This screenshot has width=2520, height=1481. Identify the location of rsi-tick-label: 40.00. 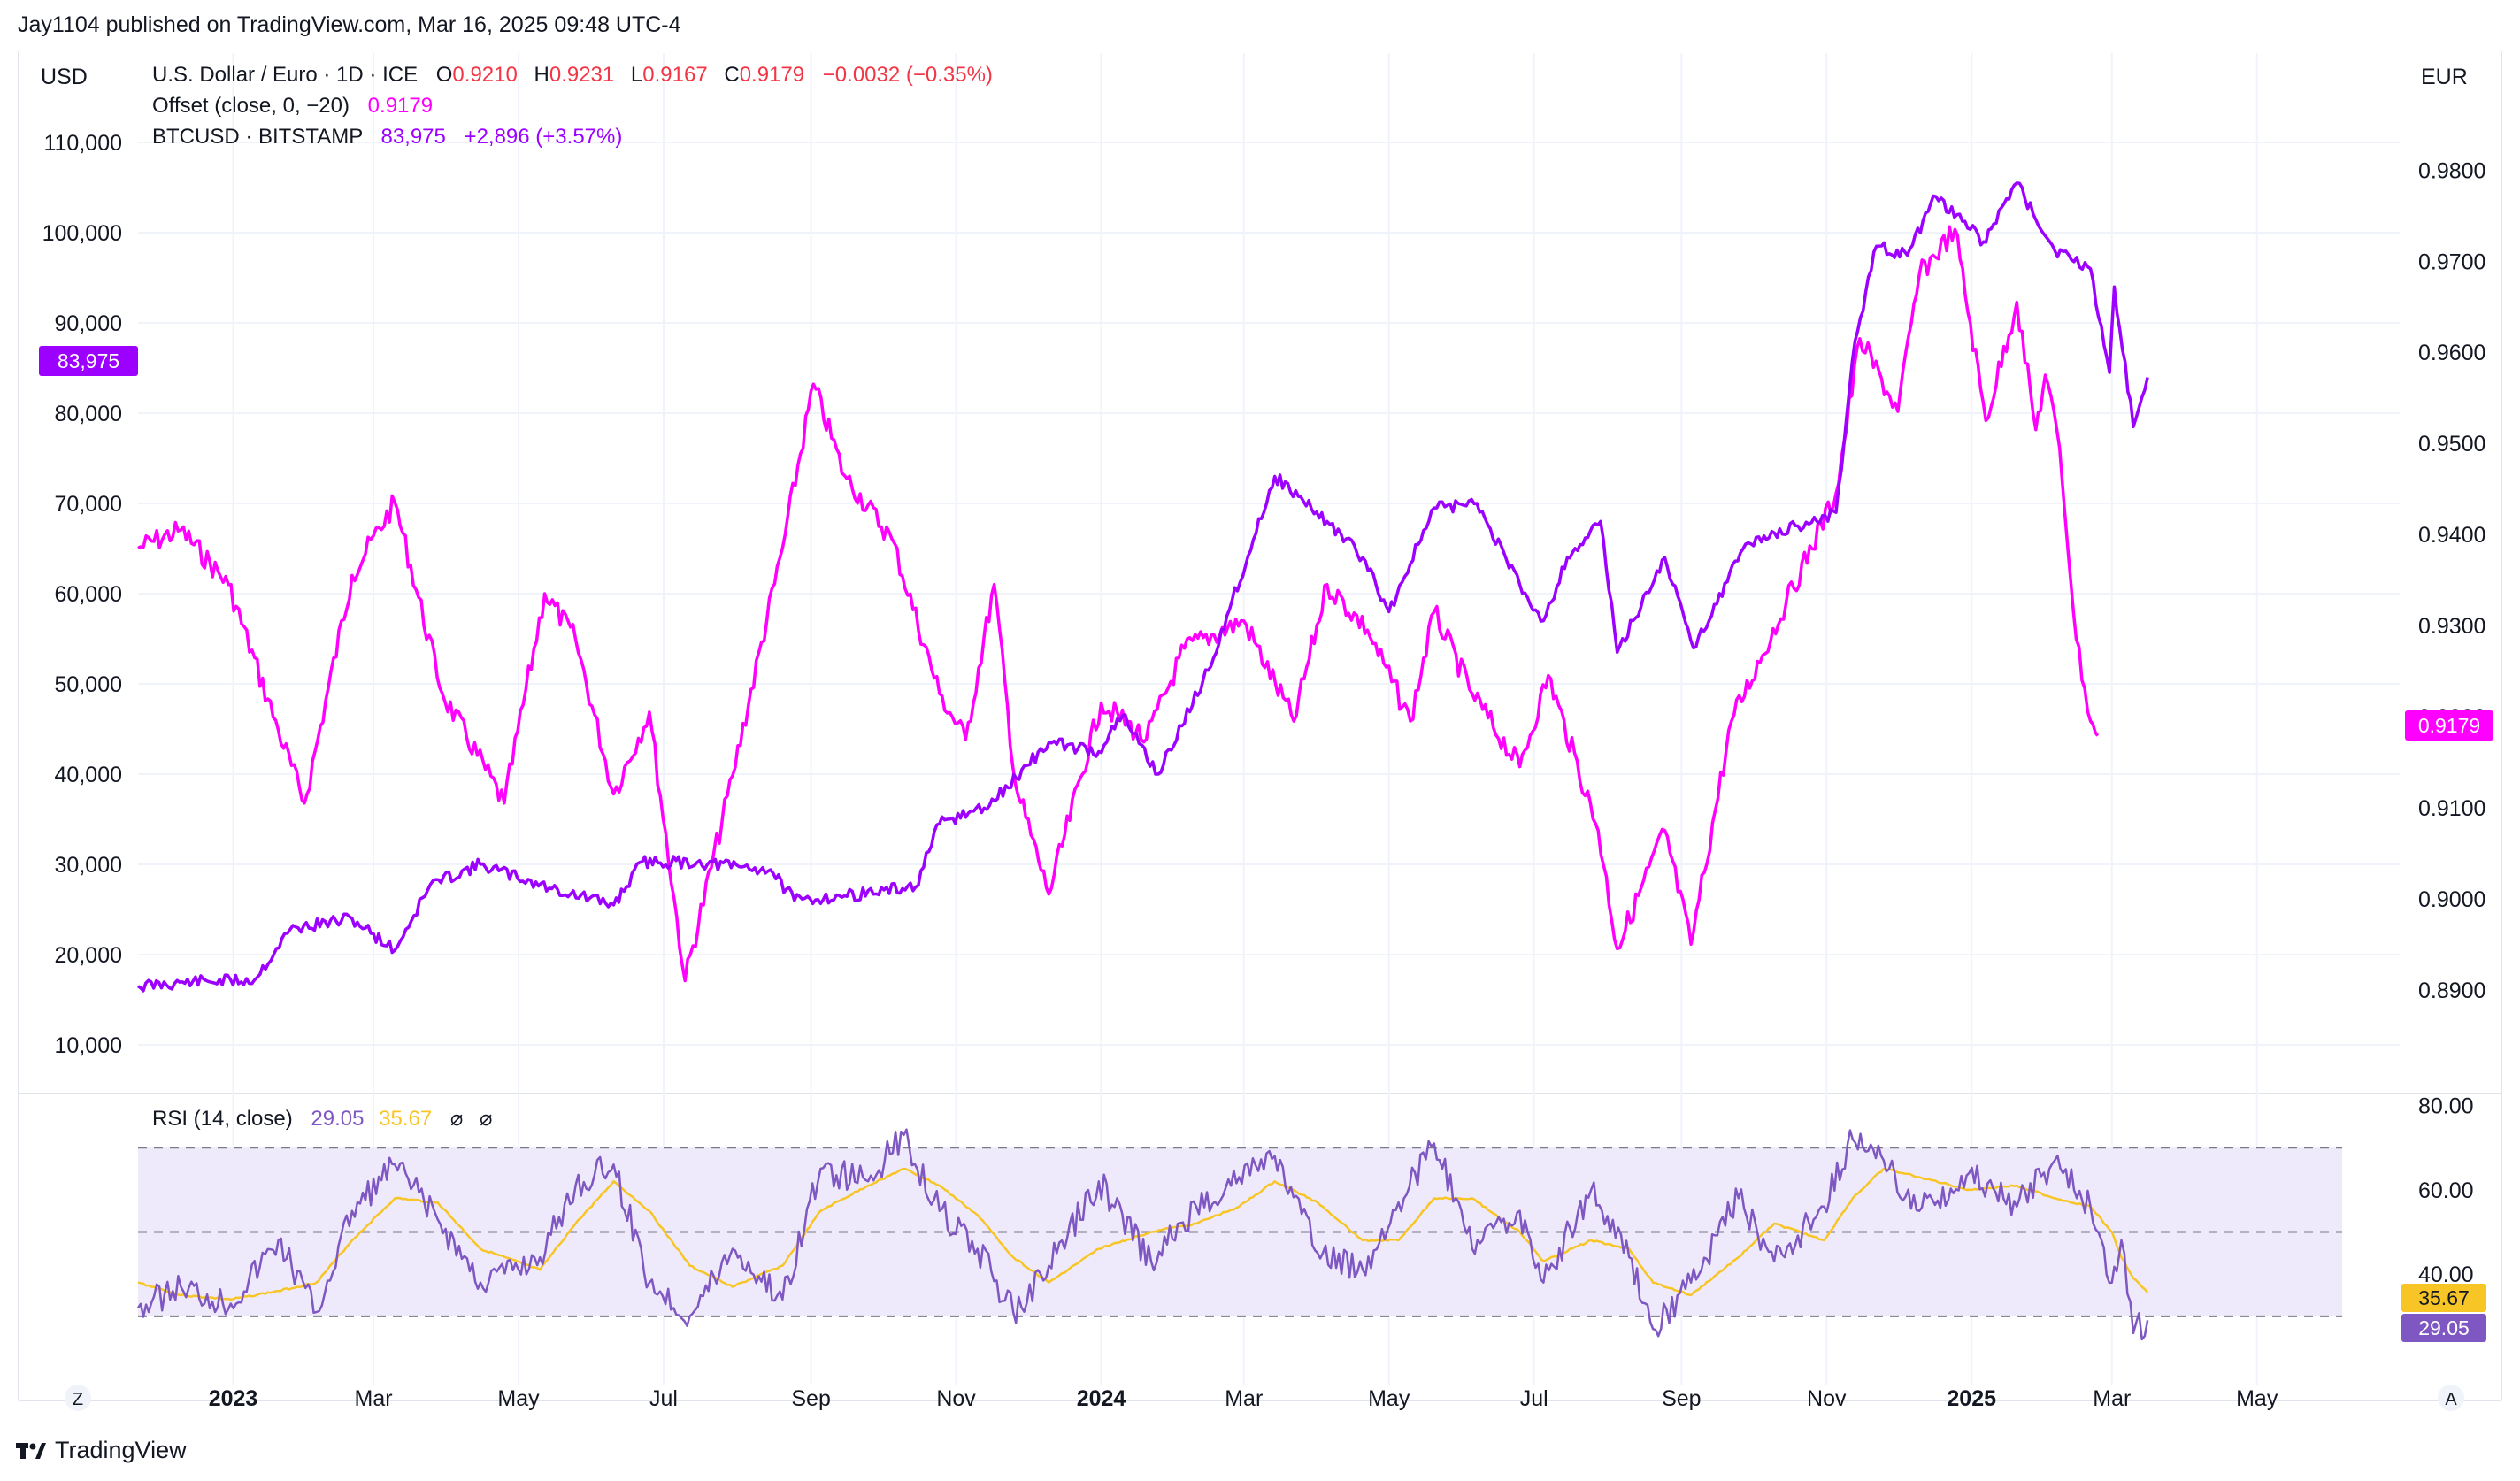
(2446, 1274).